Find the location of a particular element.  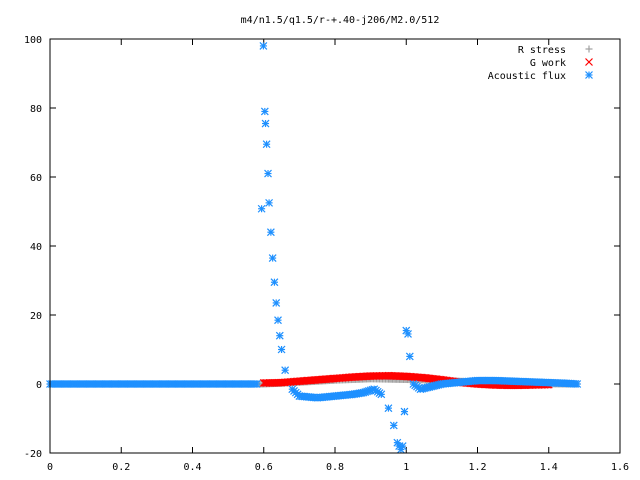

x-tick-label: 0.2 is located at coordinates (121, 467).